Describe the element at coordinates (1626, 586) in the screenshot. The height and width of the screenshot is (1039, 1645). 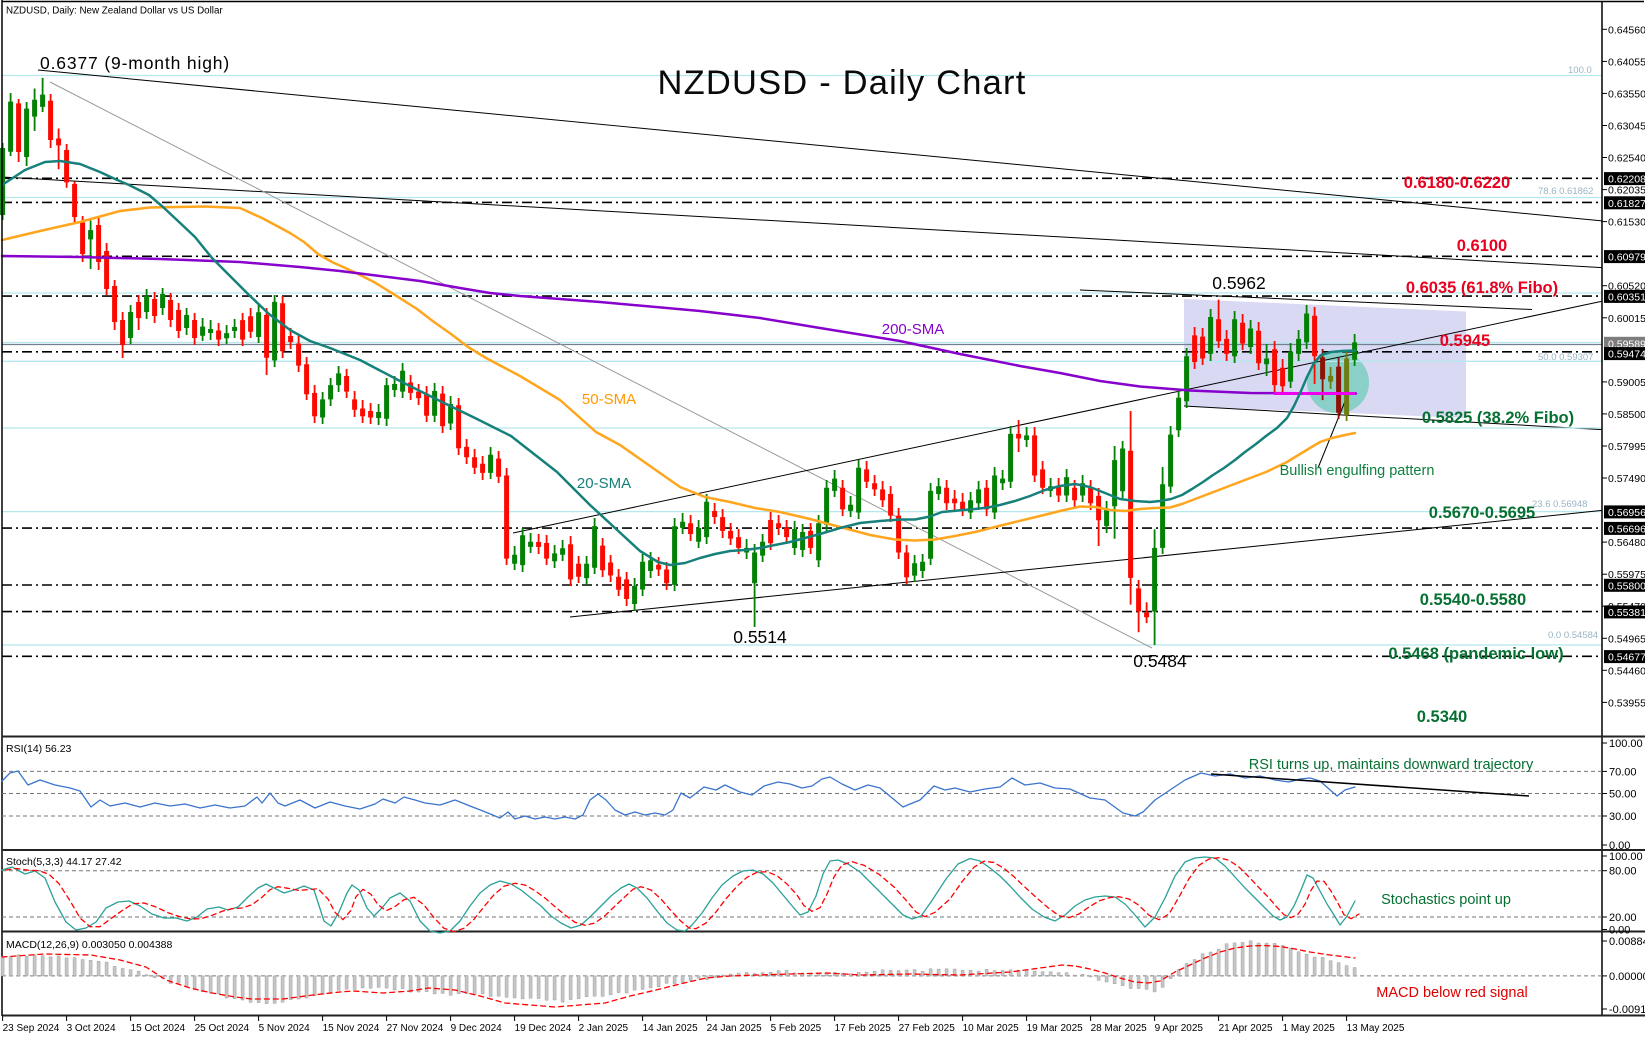
I see `svg-text: 0.55800` at that location.